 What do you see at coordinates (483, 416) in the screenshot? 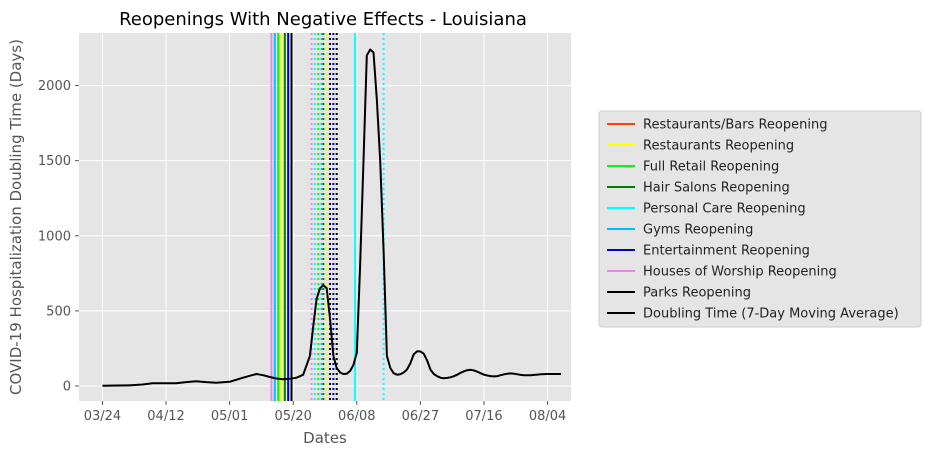
I see `x-tick-label: 07/16` at bounding box center [483, 416].